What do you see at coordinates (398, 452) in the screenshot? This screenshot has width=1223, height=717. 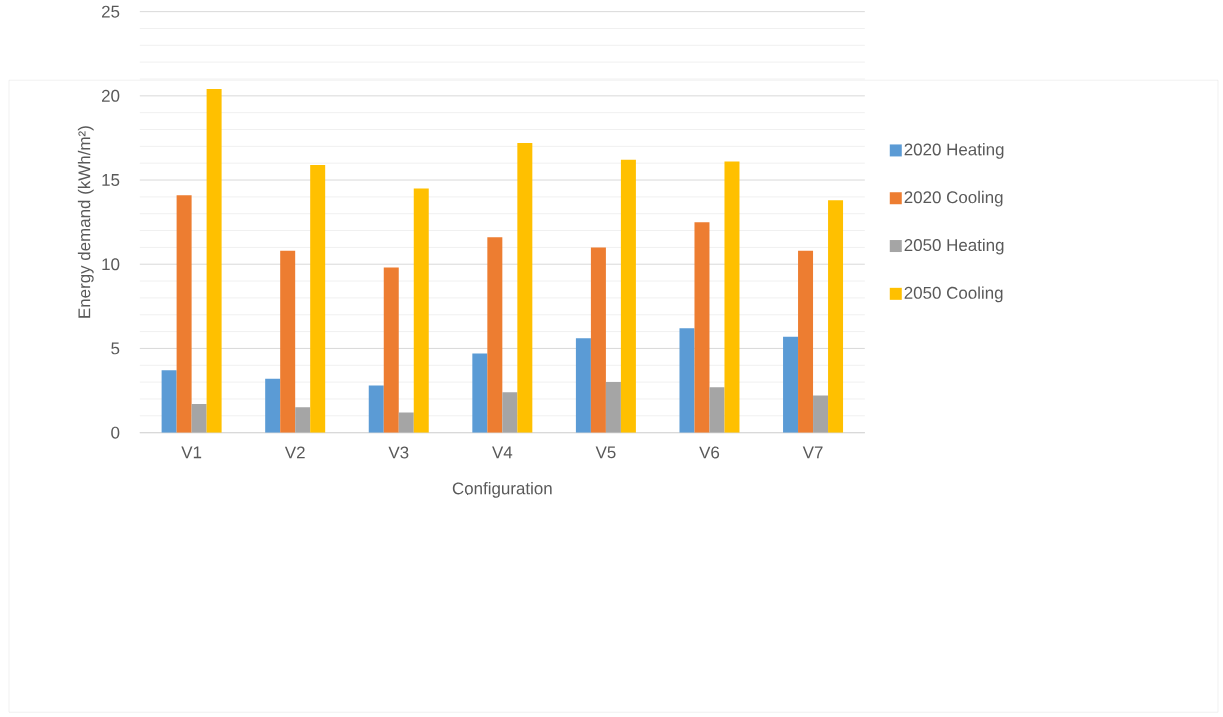 I see `x-tick-label: V3` at bounding box center [398, 452].